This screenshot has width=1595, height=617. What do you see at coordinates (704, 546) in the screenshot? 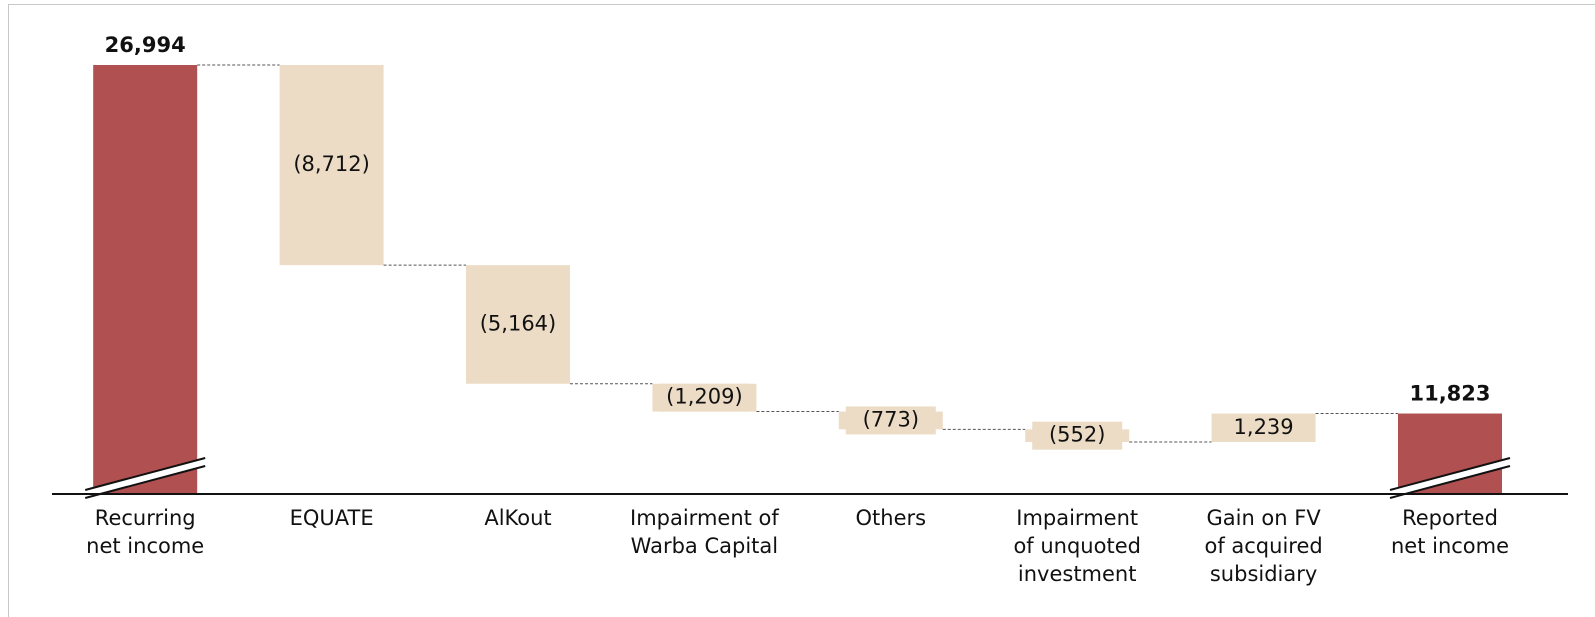
I see `x-tick-label: Warba Capital` at bounding box center [704, 546].